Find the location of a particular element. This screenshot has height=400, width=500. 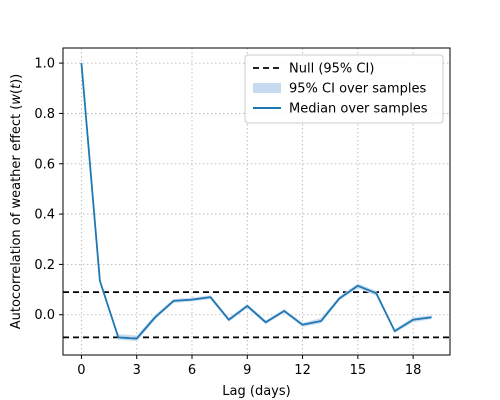

x-axis-label: Lag (days) is located at coordinates (256, 391).